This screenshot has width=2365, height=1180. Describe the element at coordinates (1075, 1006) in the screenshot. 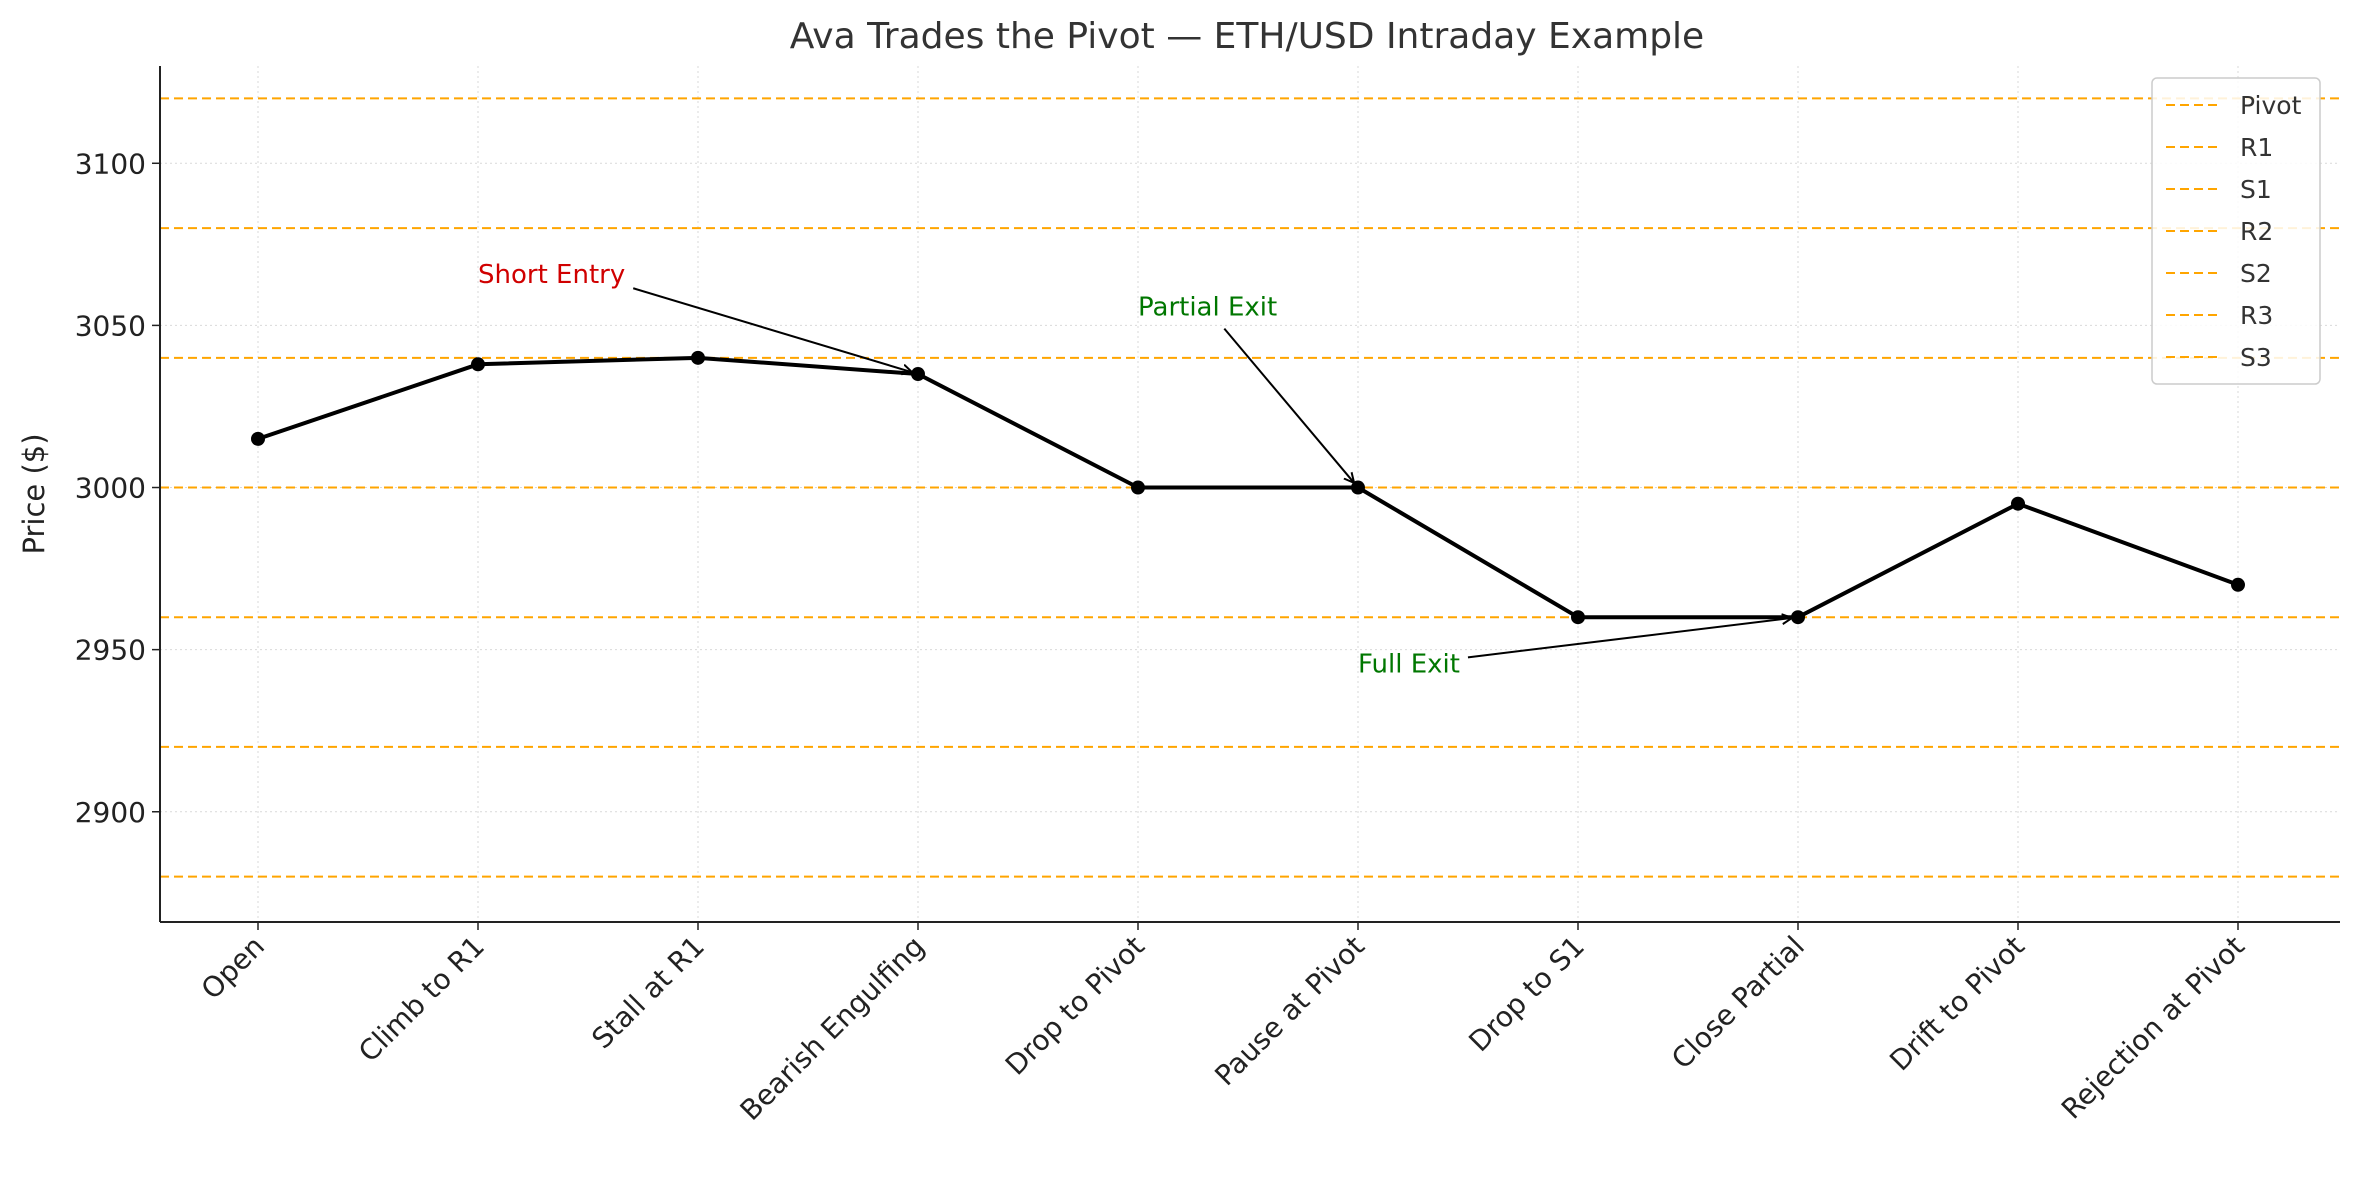

I see `x-tick-label: Drop to Pivot` at that location.